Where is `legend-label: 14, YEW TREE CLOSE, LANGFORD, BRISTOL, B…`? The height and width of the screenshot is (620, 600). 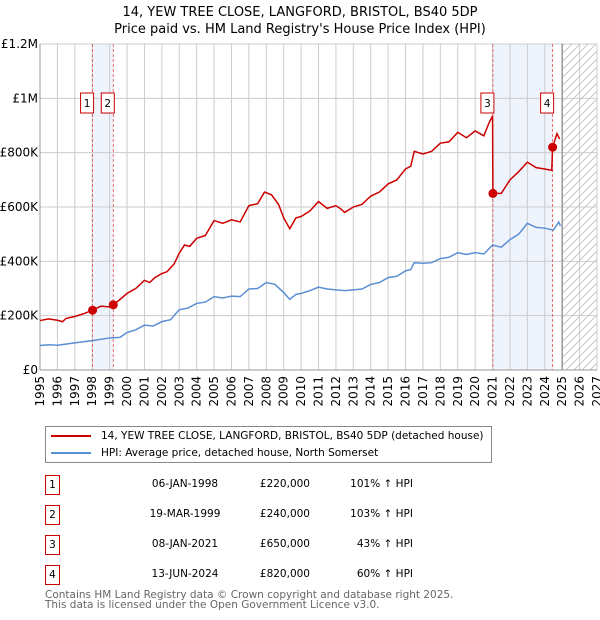 legend-label: 14, YEW TREE CLOSE, LANGFORD, BRISTOL, B… is located at coordinates (292, 436).